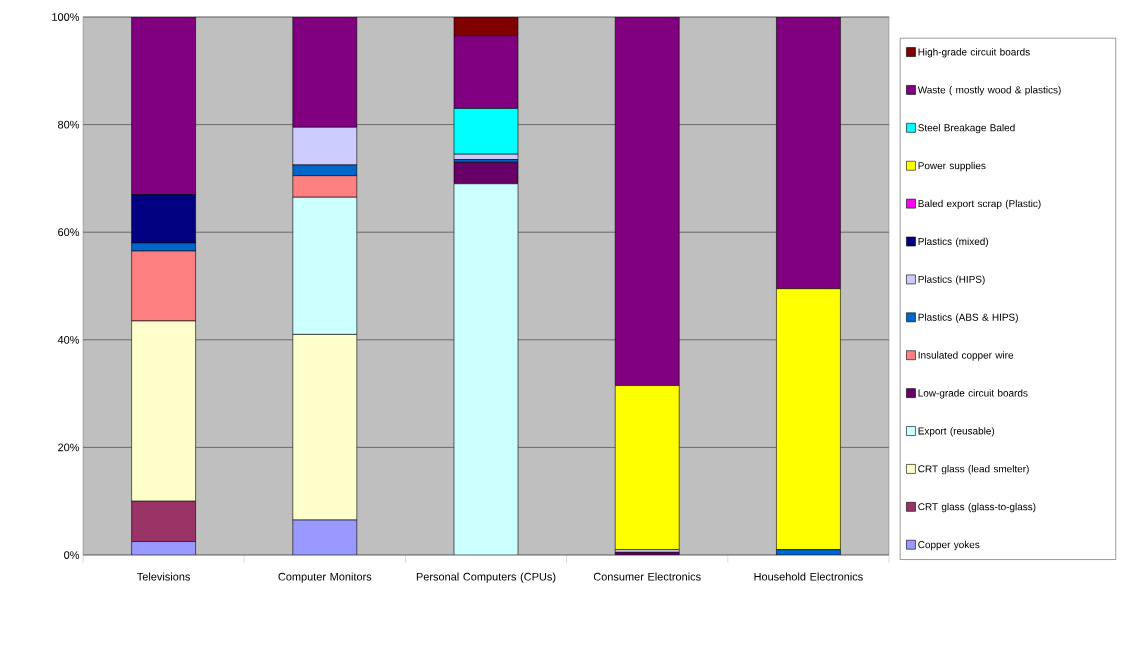 This screenshot has width=1146, height=655. I want to click on legend-label: Plastics (HIPS), so click(951, 280).